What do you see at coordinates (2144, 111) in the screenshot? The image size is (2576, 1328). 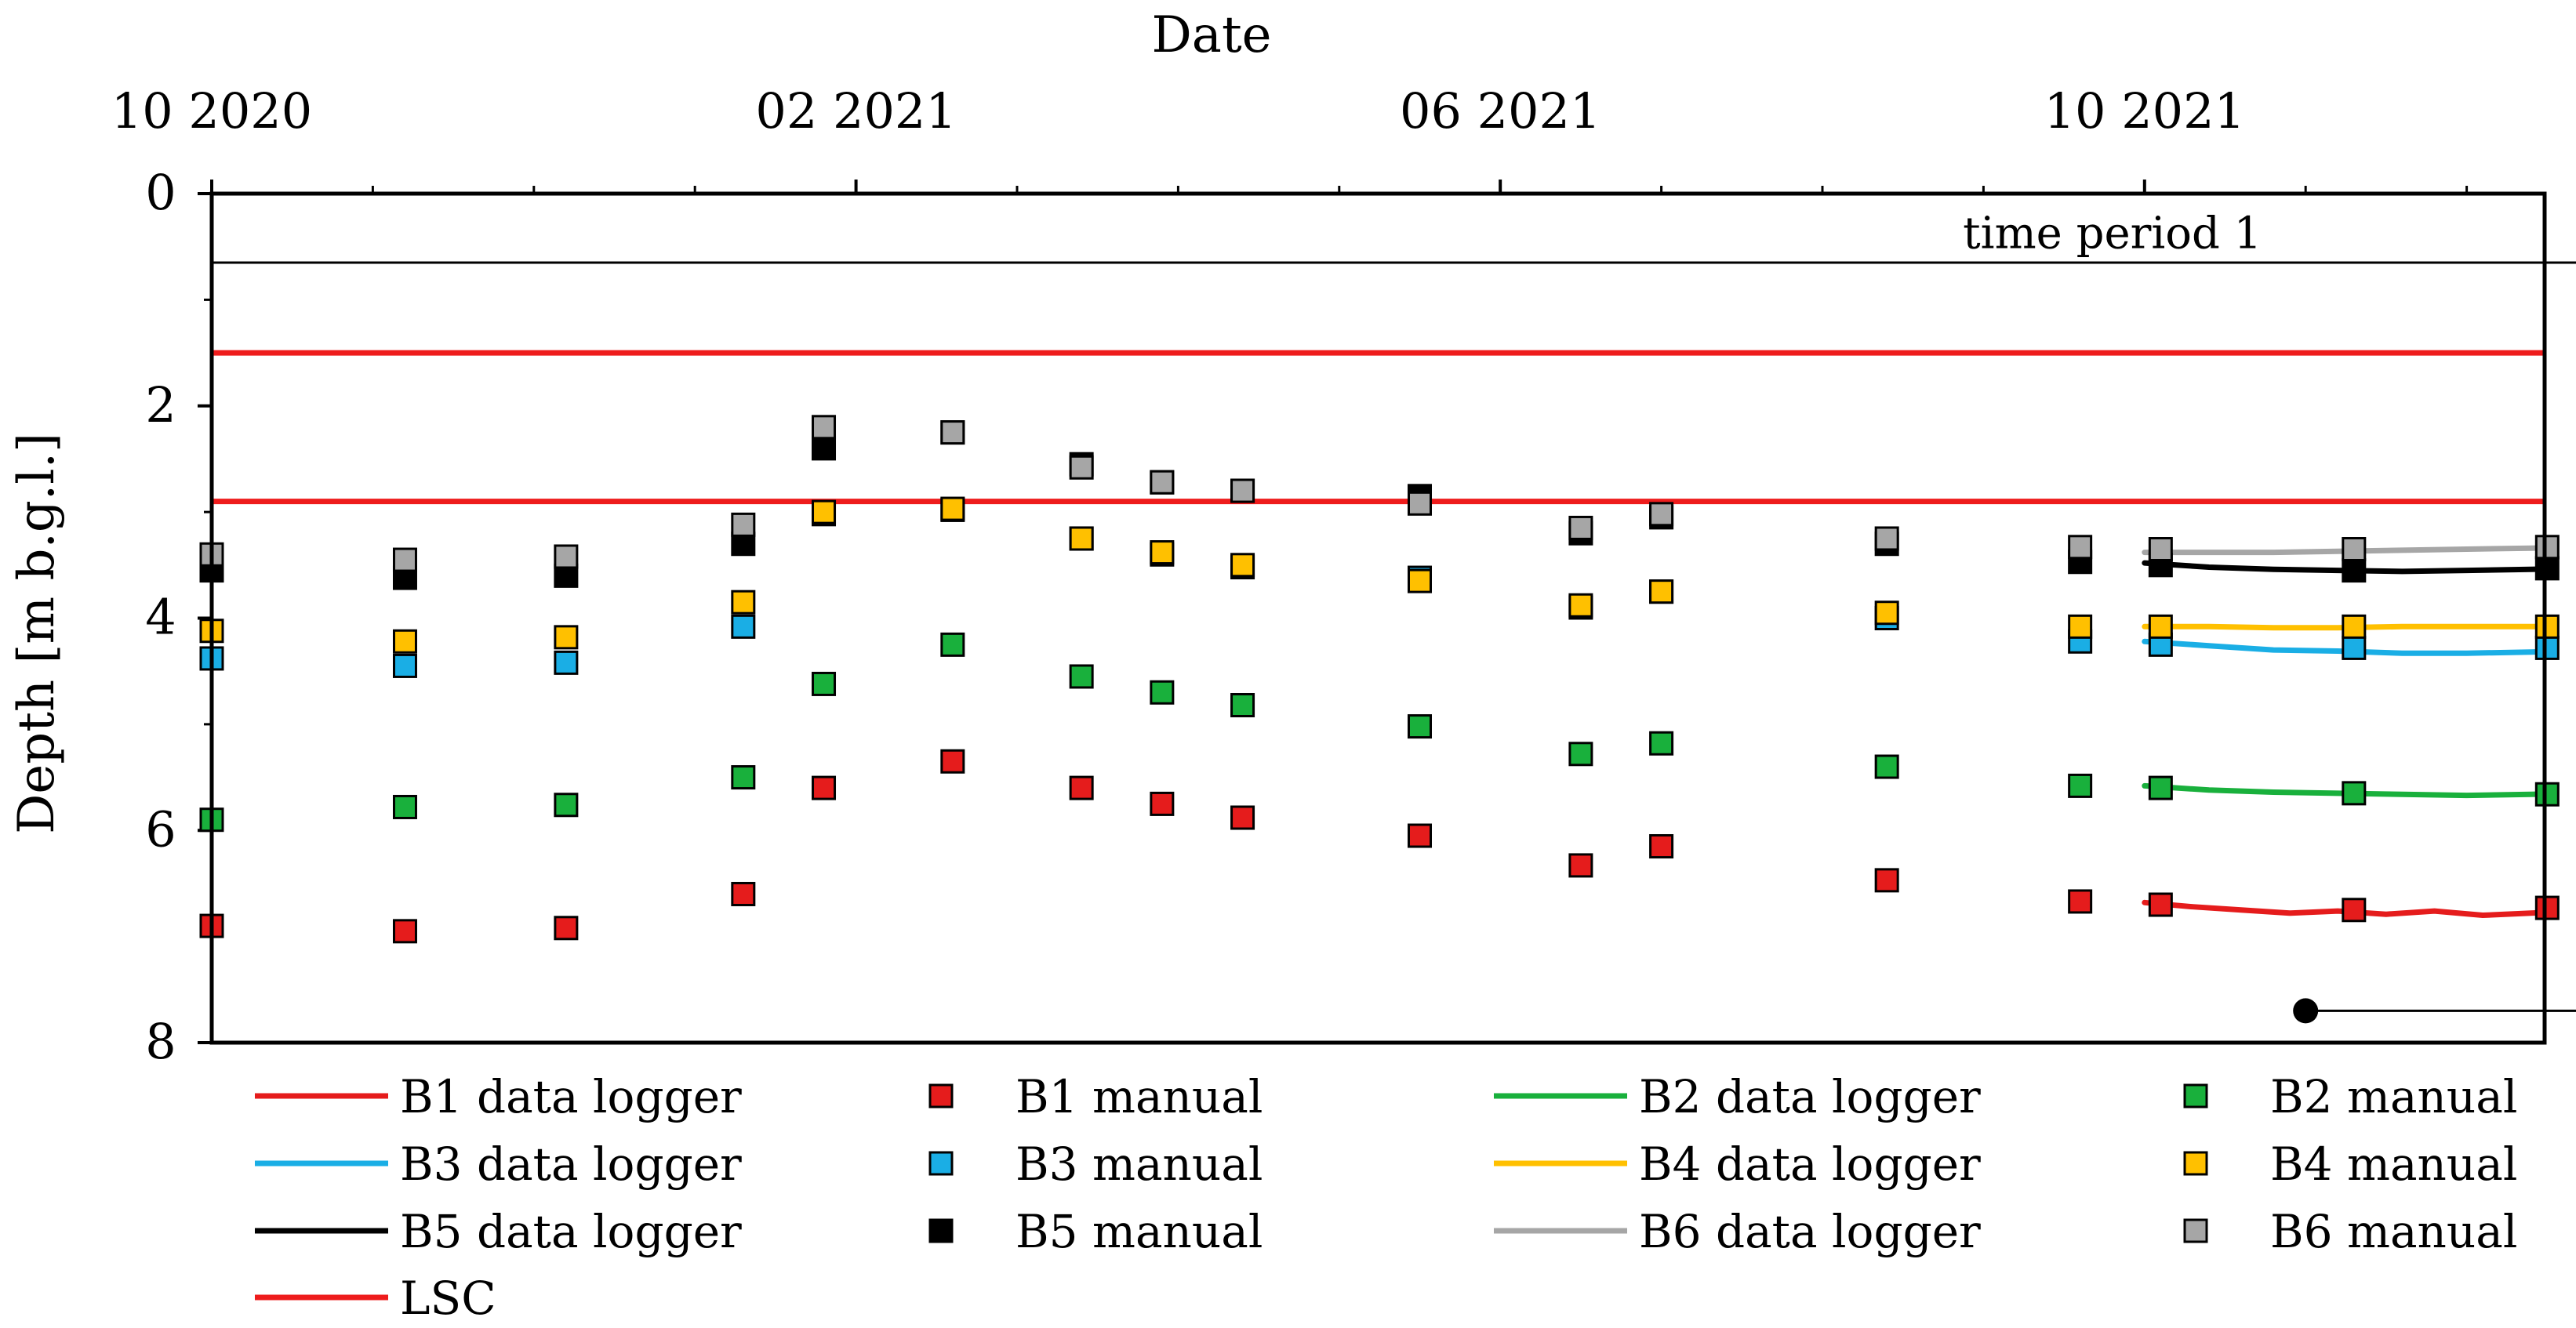 I see `x-tick-label: 10 2021` at bounding box center [2144, 111].